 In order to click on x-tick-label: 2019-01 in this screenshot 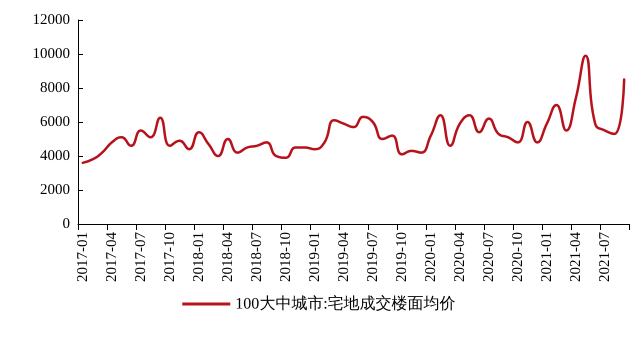, I will do `click(314, 257)`.